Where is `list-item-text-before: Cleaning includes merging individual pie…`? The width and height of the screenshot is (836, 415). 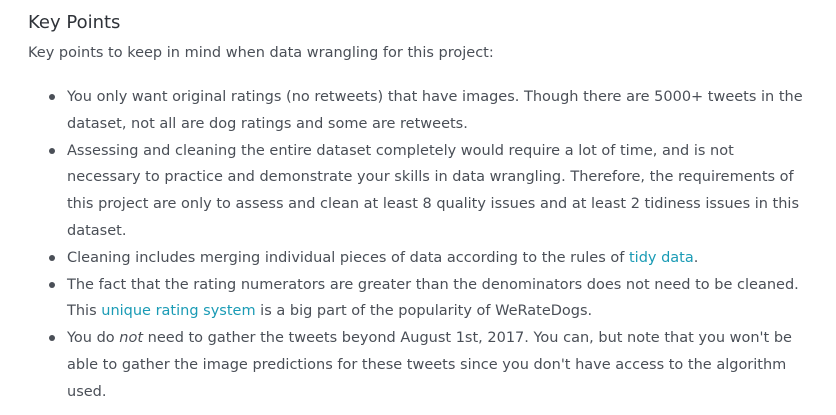
list-item-text-before: Cleaning includes merging individual pie… is located at coordinates (348, 257).